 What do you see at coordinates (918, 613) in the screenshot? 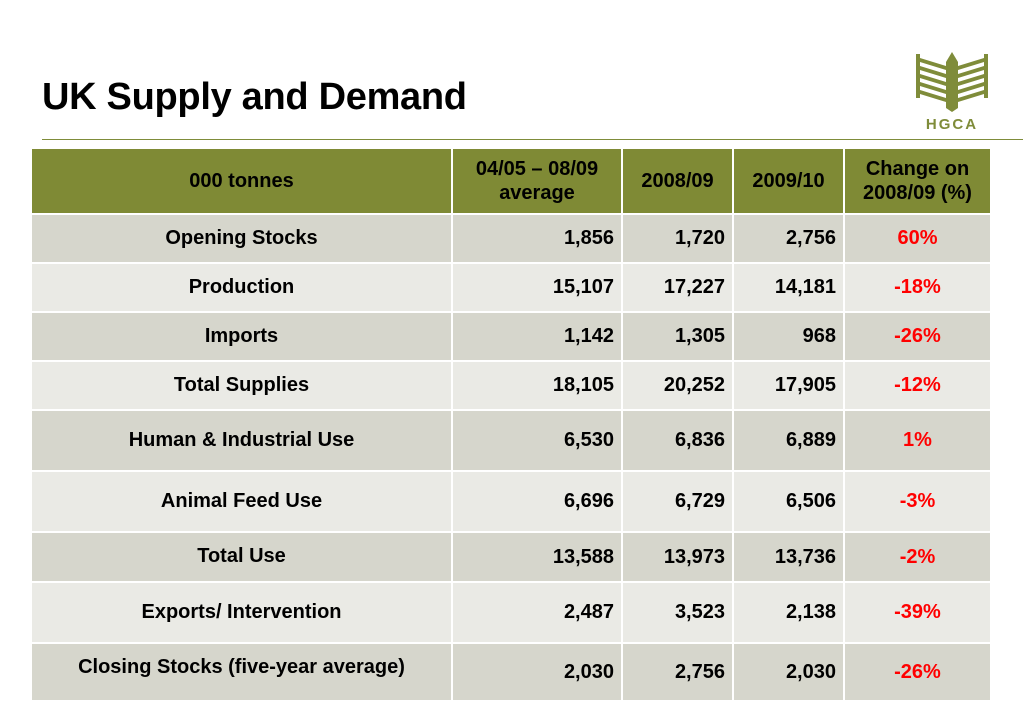
I see `cell-change: -39%` at bounding box center [918, 613].